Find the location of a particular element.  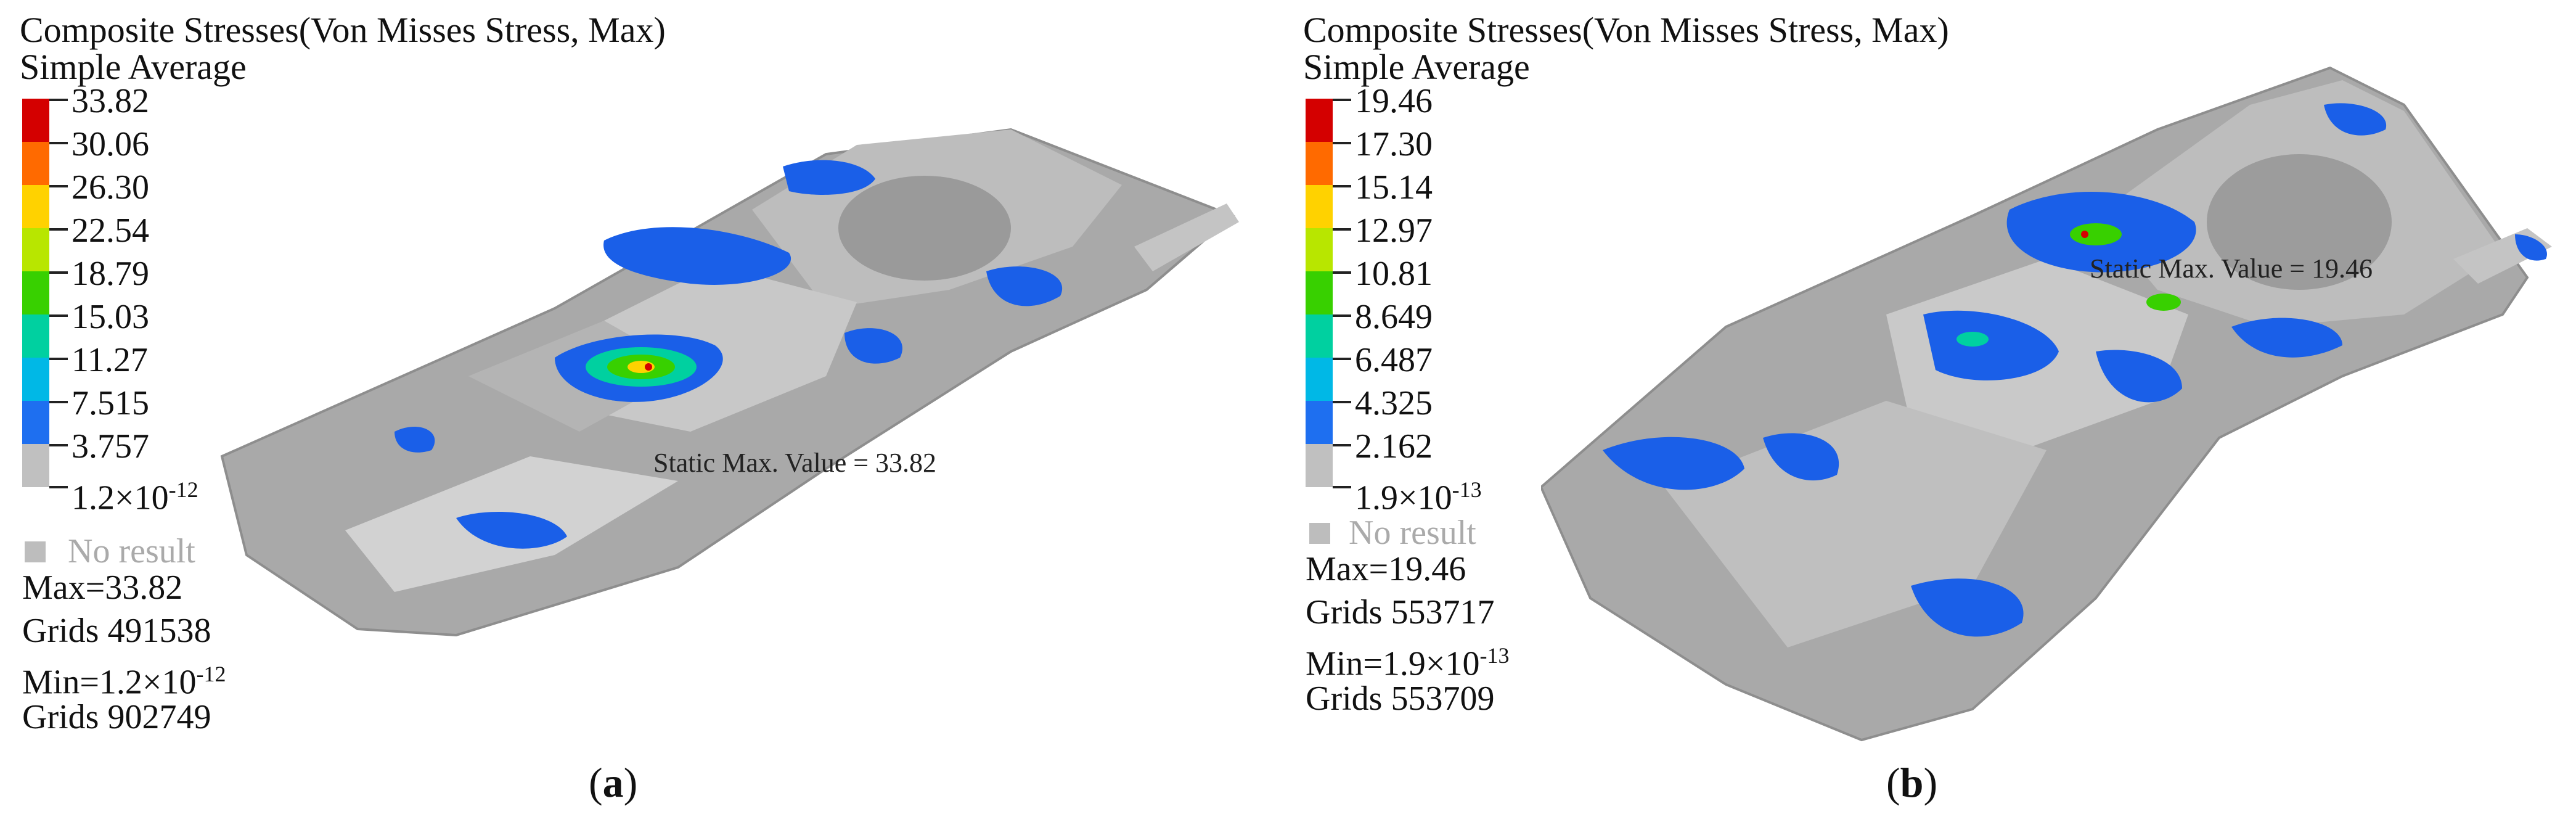

min-grids: Grids 902749 is located at coordinates (116, 717).